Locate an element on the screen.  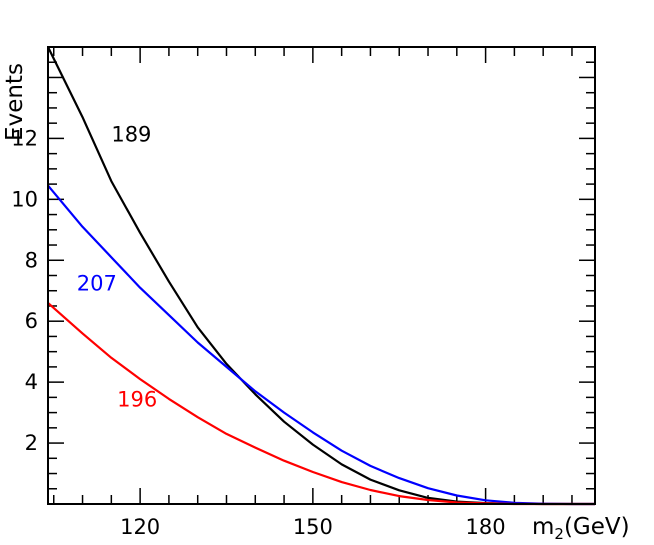
x-axis-title: m2(GeV) is located at coordinates (581, 528).